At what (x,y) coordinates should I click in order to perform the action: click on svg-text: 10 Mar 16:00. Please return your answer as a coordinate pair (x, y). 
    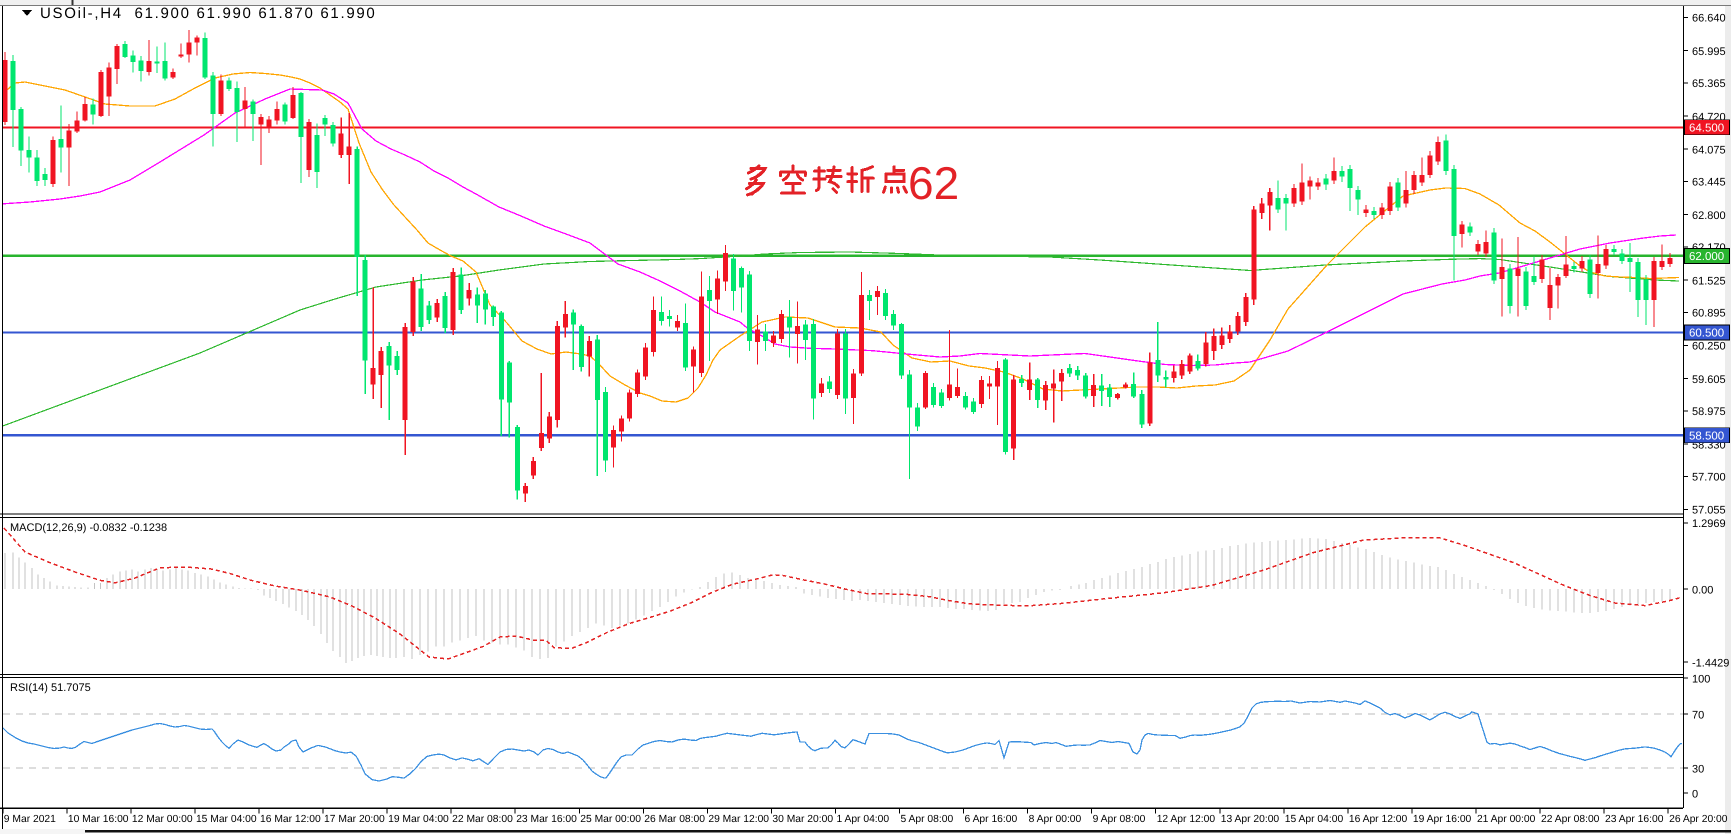
    Looking at the image, I should click on (98, 819).